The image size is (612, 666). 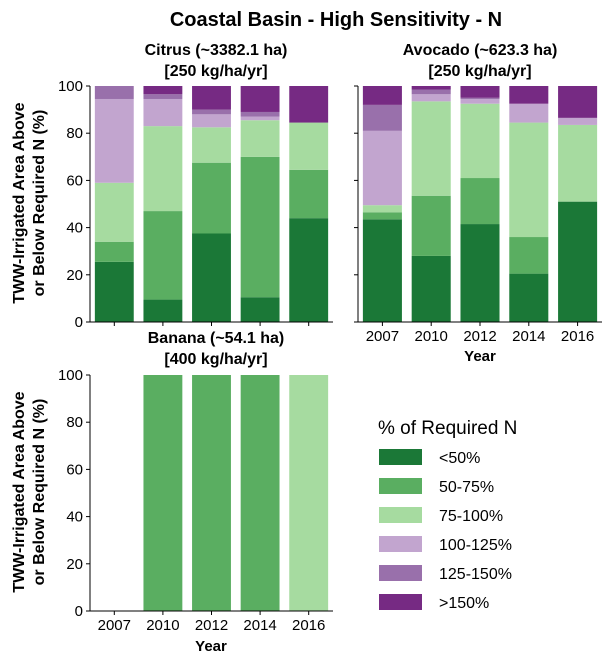 I want to click on ylabel-top-line1: TWW-Irrigated Area Above, so click(x=19, y=202).